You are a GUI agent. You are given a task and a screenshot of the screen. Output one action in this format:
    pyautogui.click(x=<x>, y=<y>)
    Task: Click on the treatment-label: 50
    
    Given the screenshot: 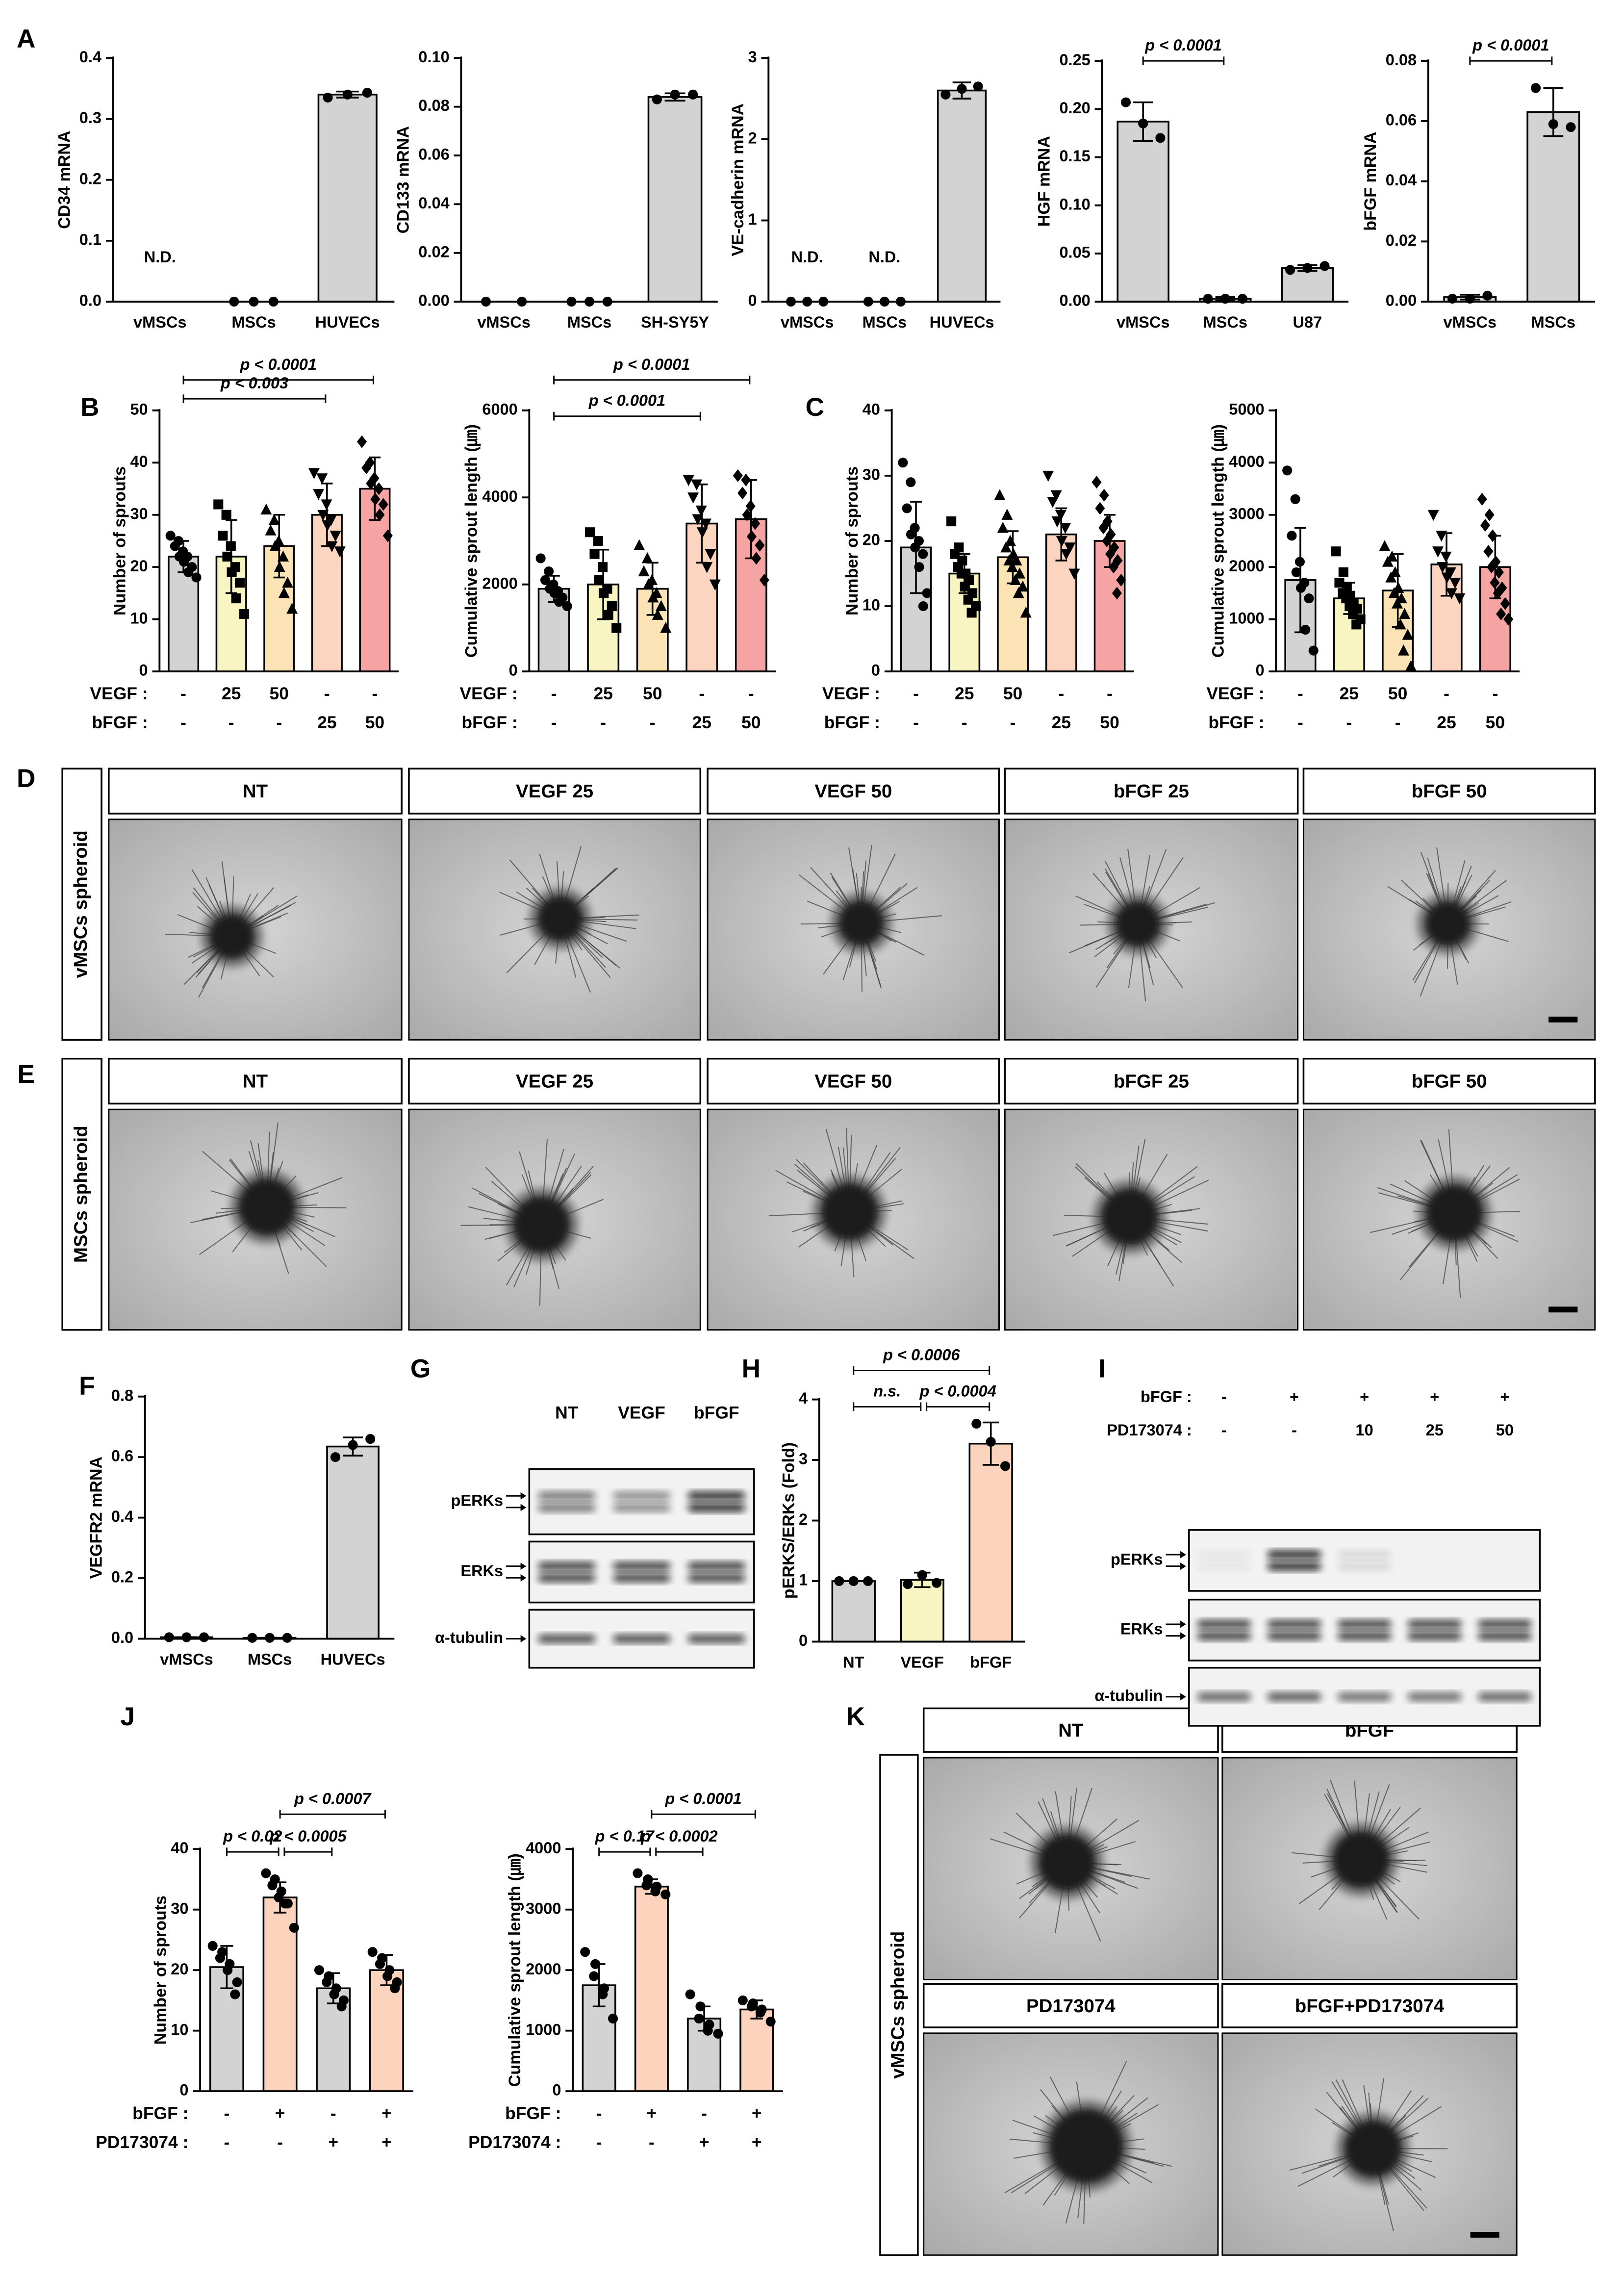 What is the action you would take?
    pyautogui.click(x=1495, y=723)
    